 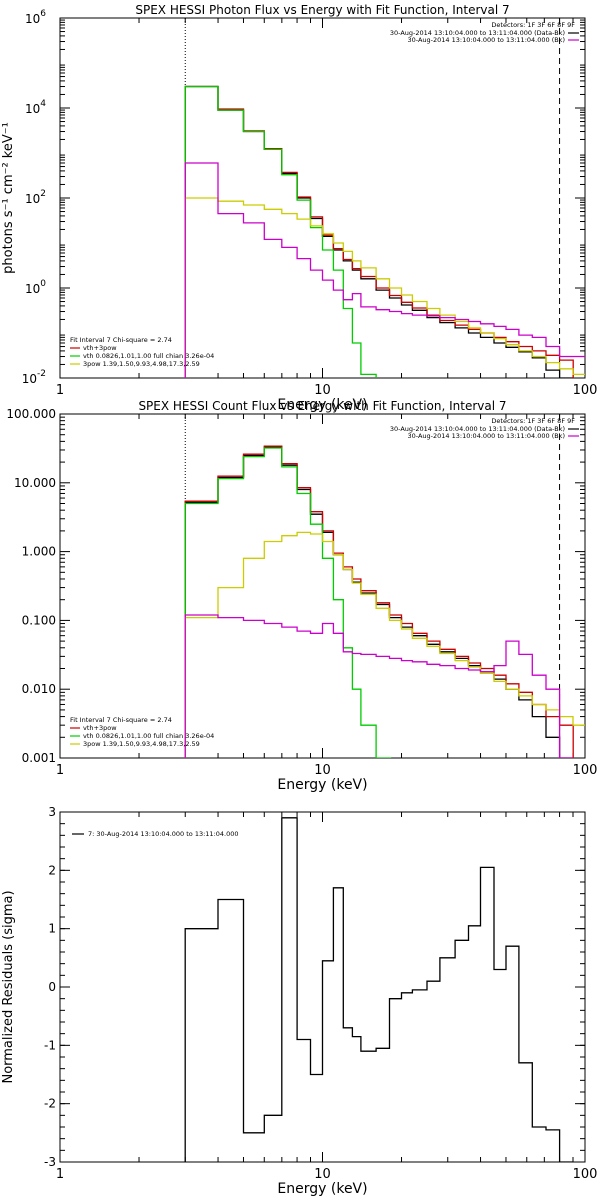 What do you see at coordinates (35, 107) in the screenshot?
I see `y-tick-label: 10⁴` at bounding box center [35, 107].